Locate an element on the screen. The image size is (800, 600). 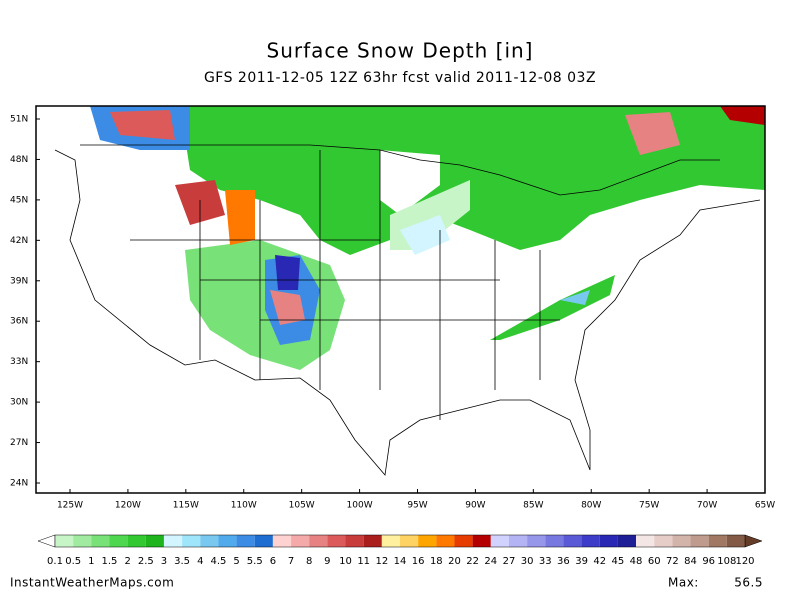
colorbar-label: 6 is located at coordinates (273, 561).